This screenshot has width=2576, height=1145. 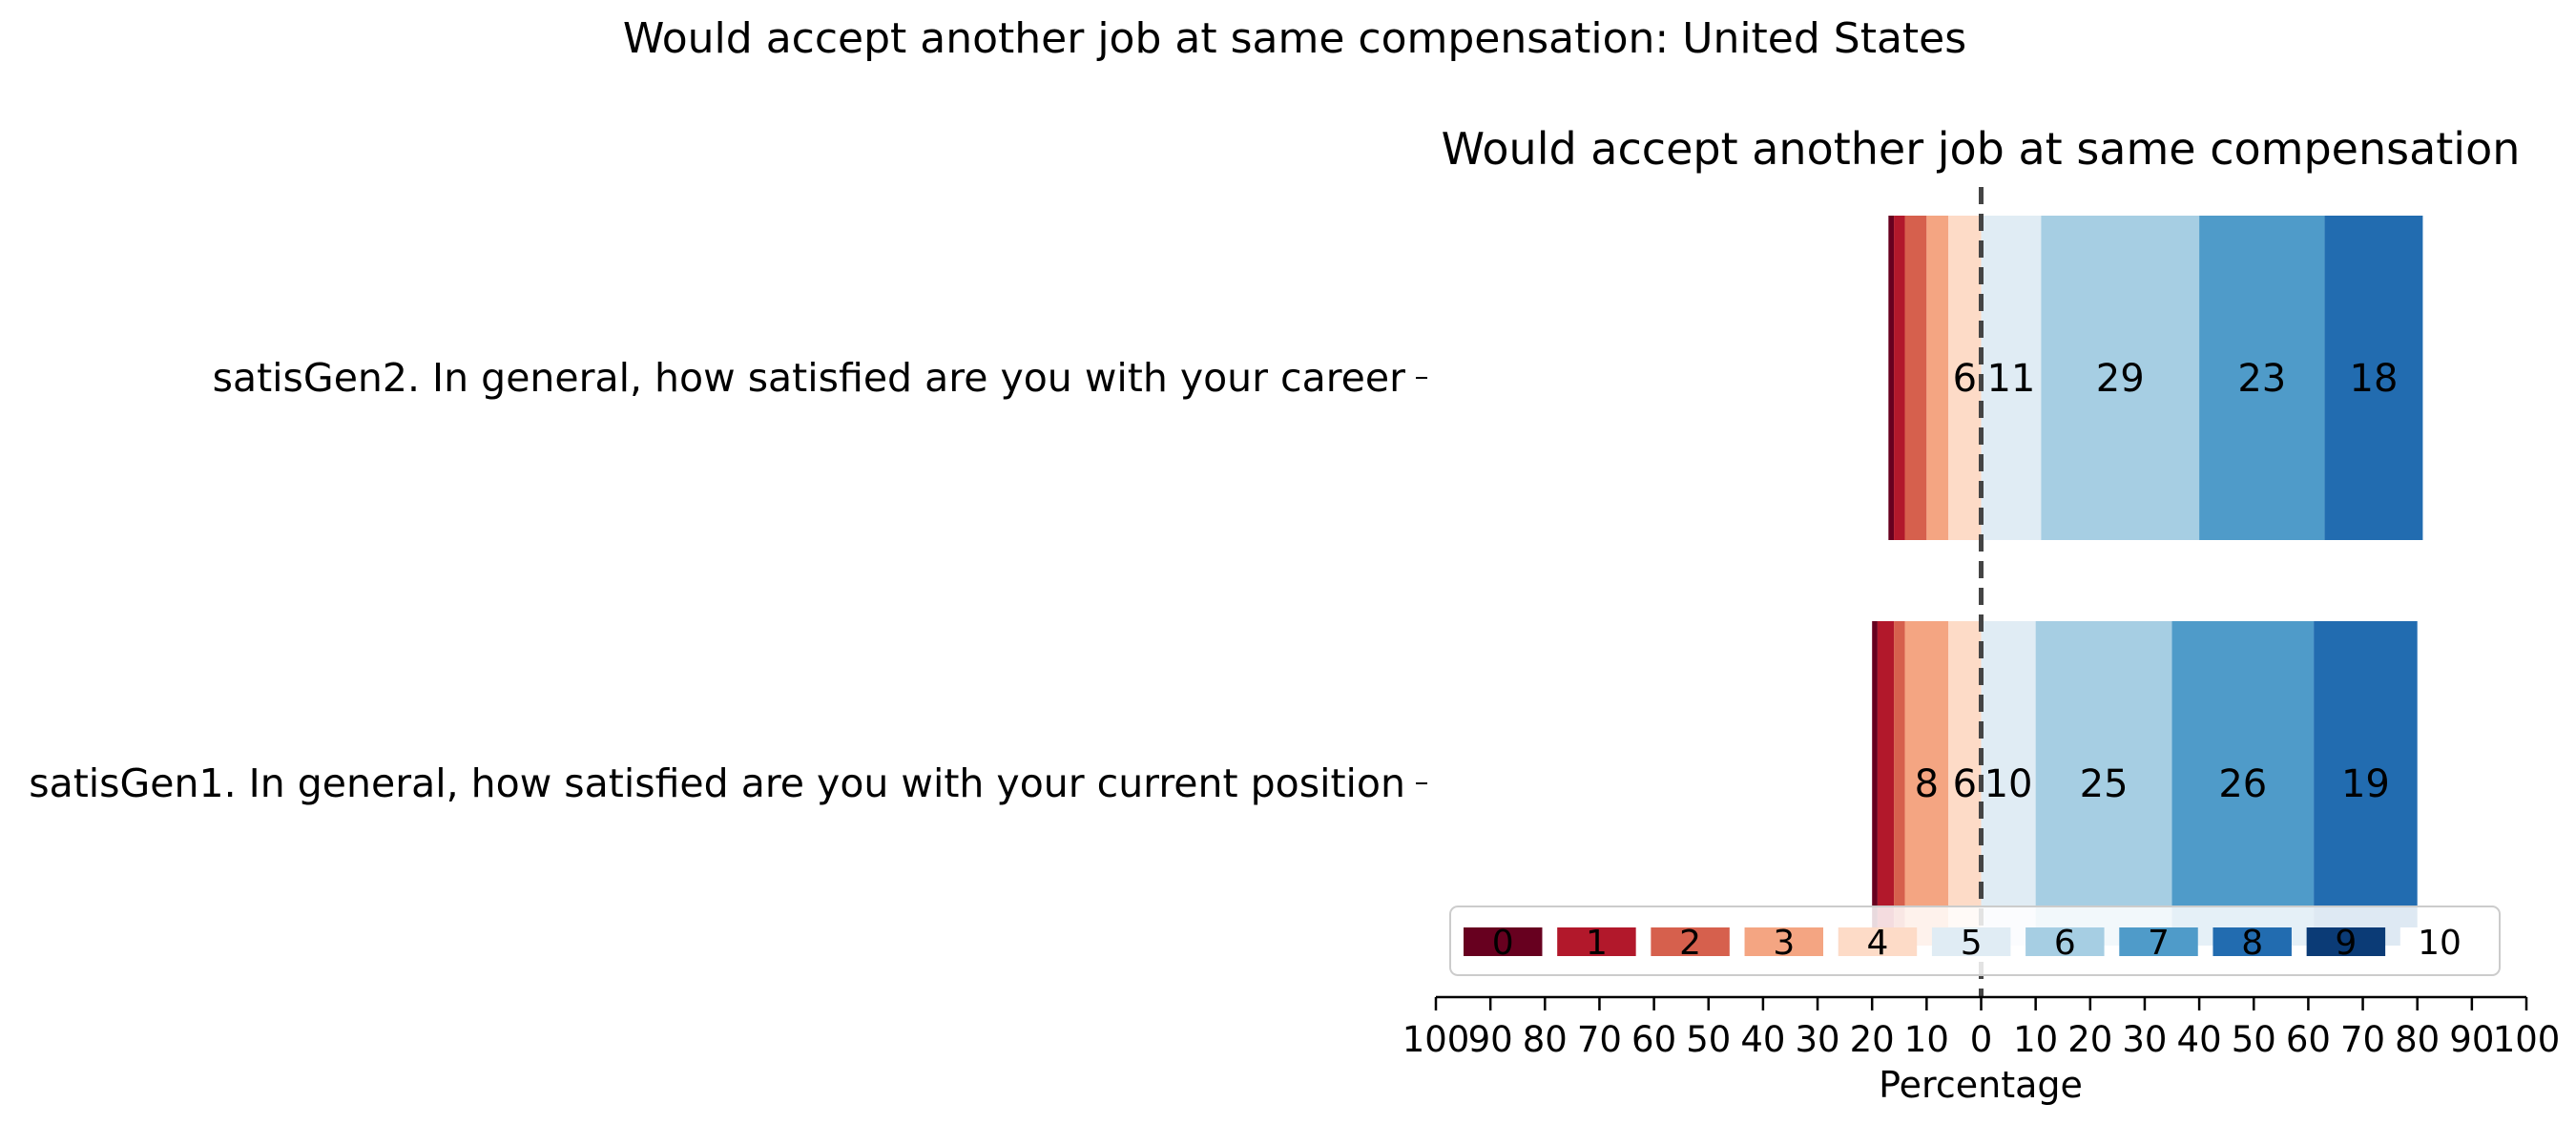 I want to click on legend-label: 9, so click(x=2346, y=944).